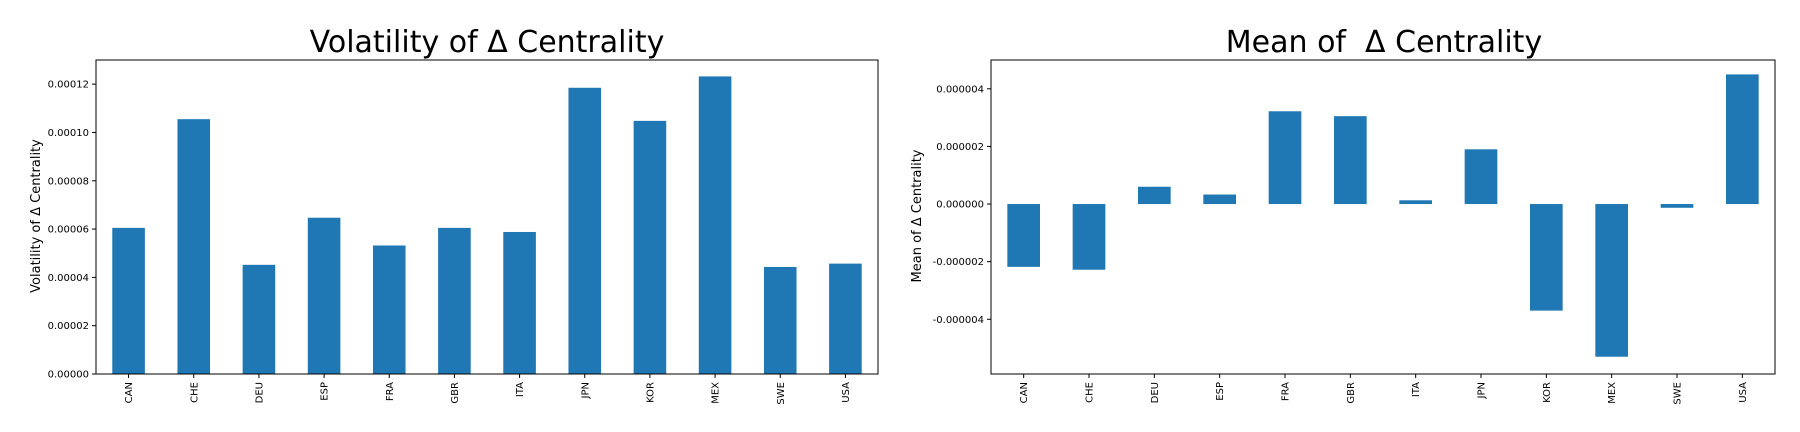  What do you see at coordinates (1090, 392) in the screenshot?
I see `mean-xtick-label: CHE` at bounding box center [1090, 392].